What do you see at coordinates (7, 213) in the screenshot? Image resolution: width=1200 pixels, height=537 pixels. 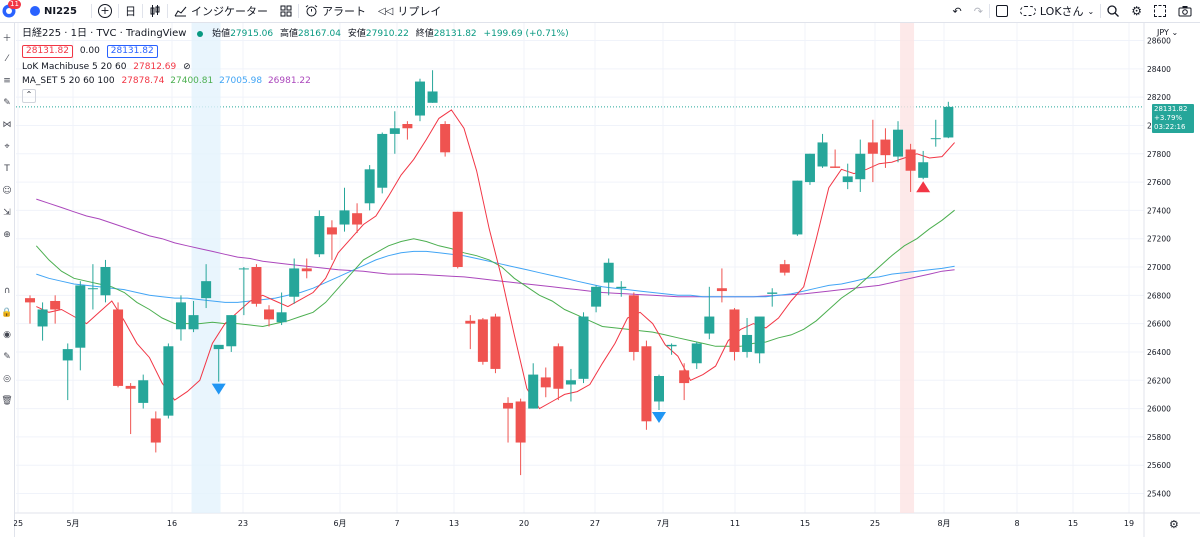 I see `measure-tool-icon: ⇲` at bounding box center [7, 213].